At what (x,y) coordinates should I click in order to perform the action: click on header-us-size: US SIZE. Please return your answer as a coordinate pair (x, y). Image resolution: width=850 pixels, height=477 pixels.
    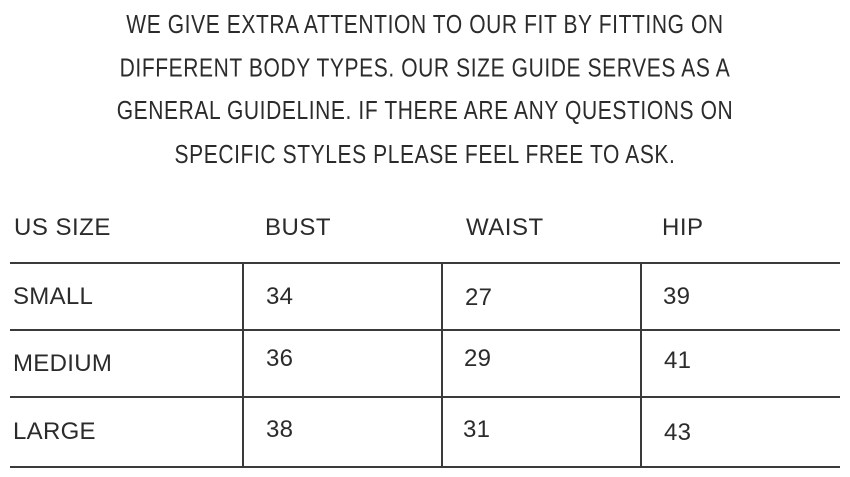
    Looking at the image, I should click on (62, 227).